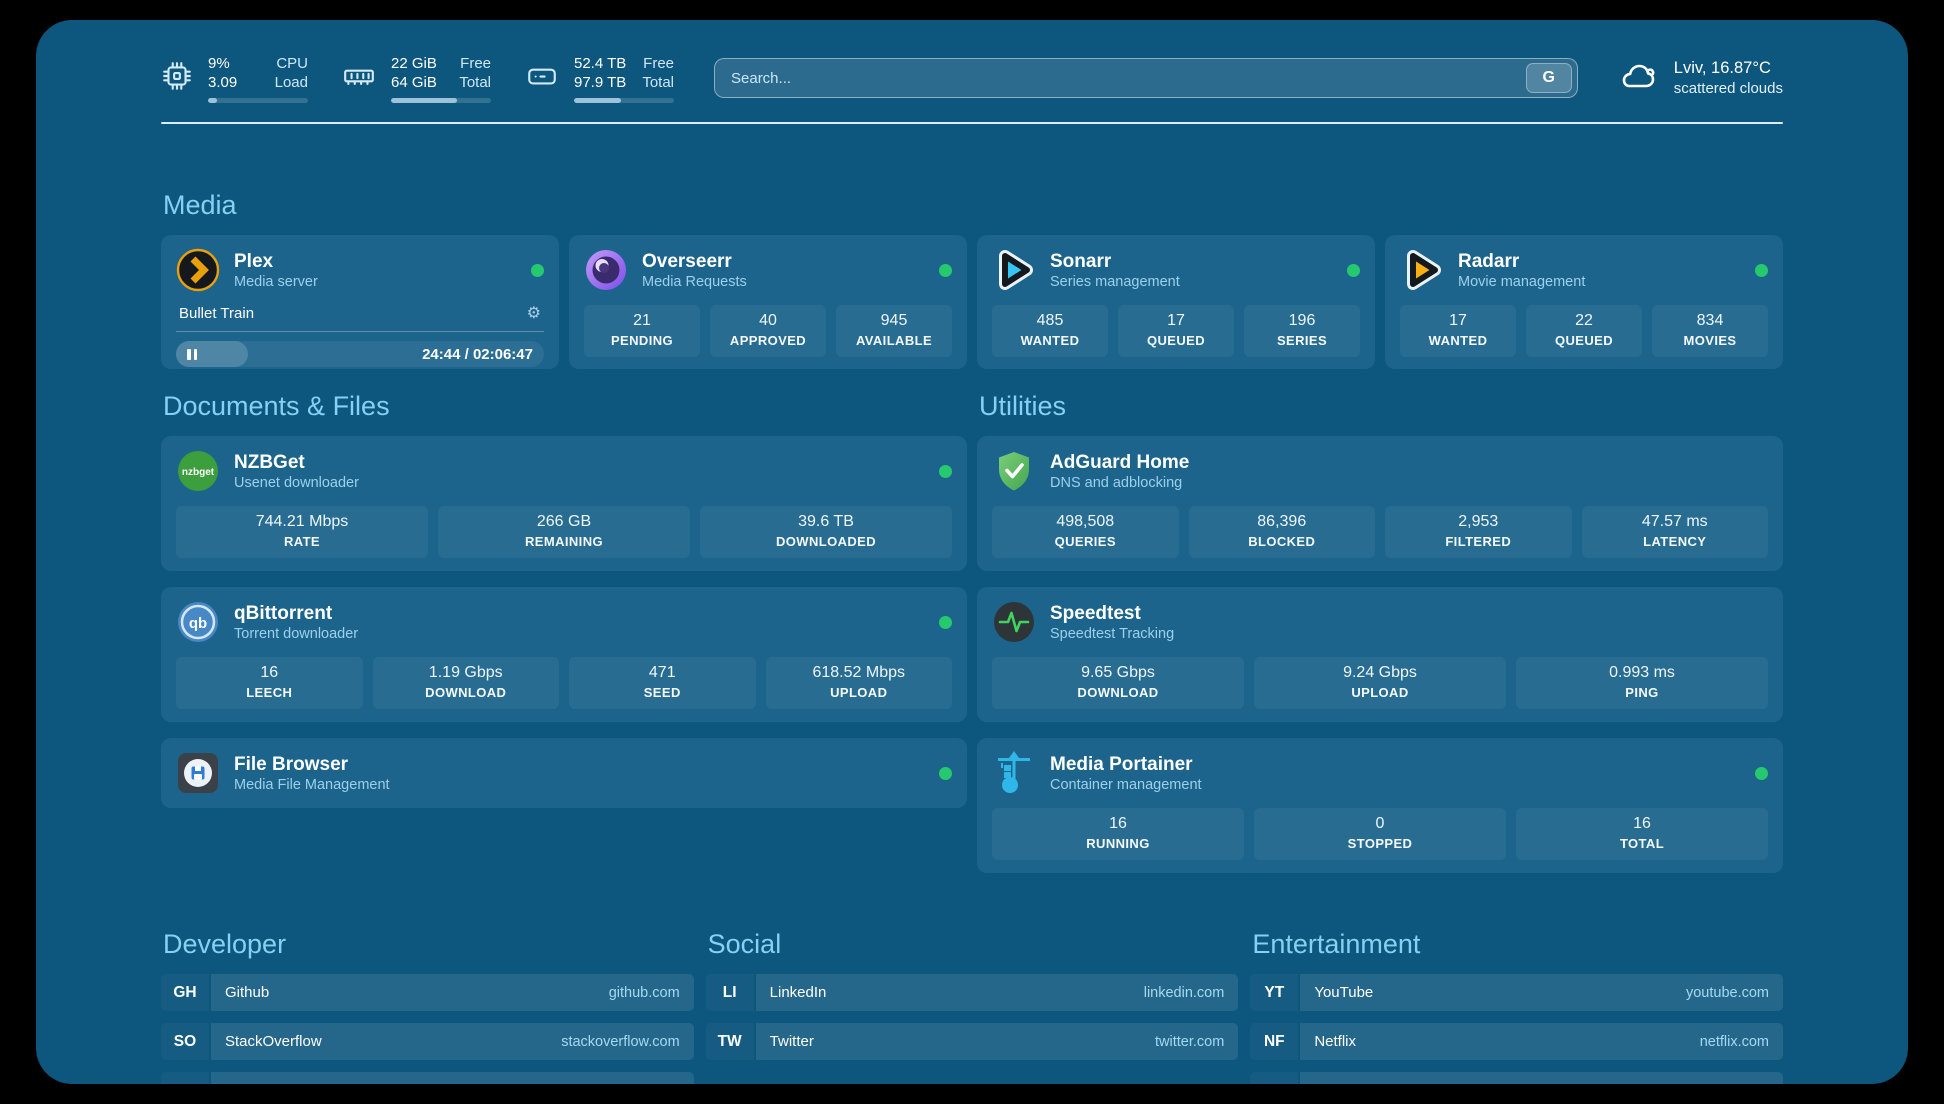  Describe the element at coordinates (600, 63) in the screenshot. I see `disk-free-value: 52.4 TB` at that location.